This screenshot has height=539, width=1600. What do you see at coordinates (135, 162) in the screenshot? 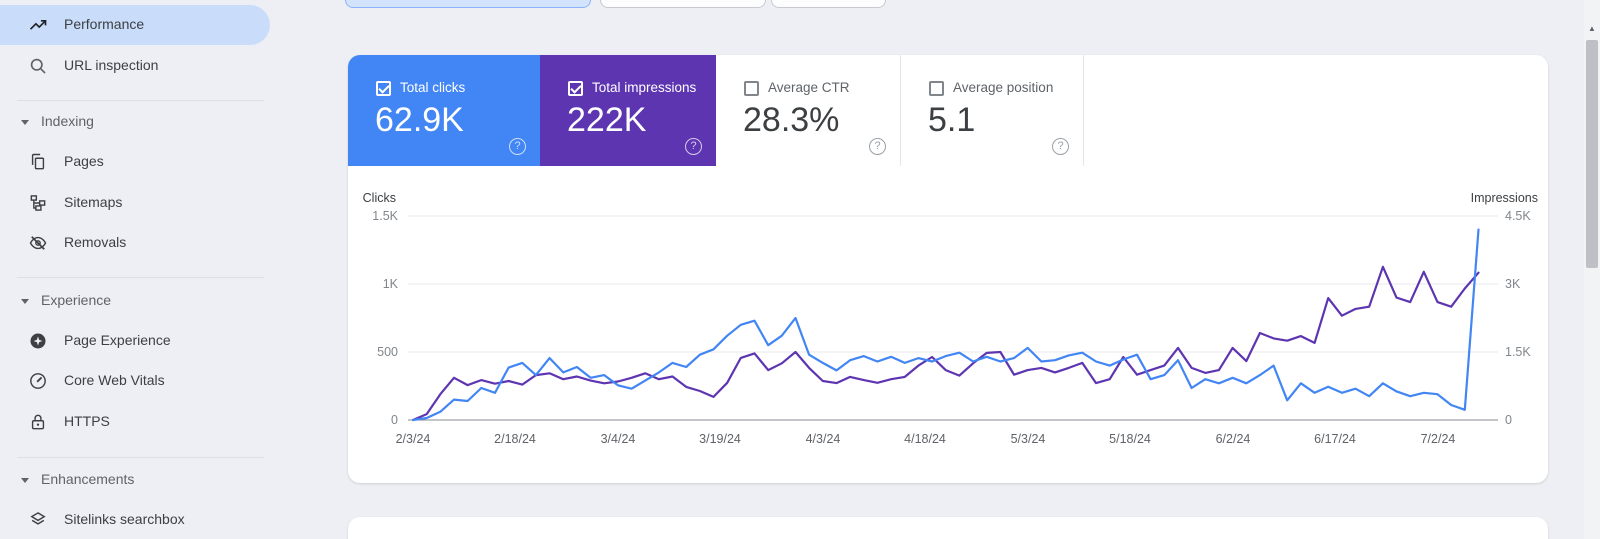
I see `sidebar-item-pages: Pages` at bounding box center [135, 162].